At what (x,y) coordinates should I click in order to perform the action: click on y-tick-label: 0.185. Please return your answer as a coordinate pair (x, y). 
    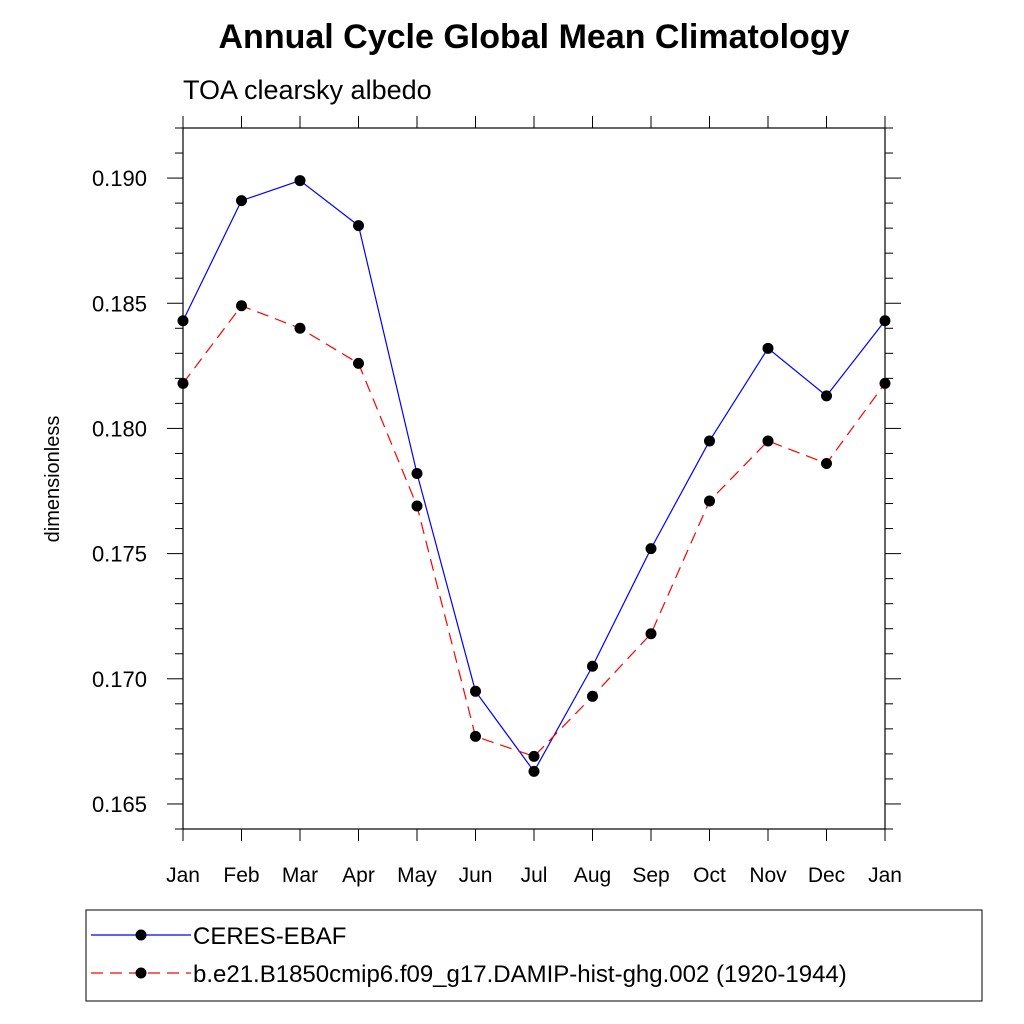
    Looking at the image, I should click on (119, 303).